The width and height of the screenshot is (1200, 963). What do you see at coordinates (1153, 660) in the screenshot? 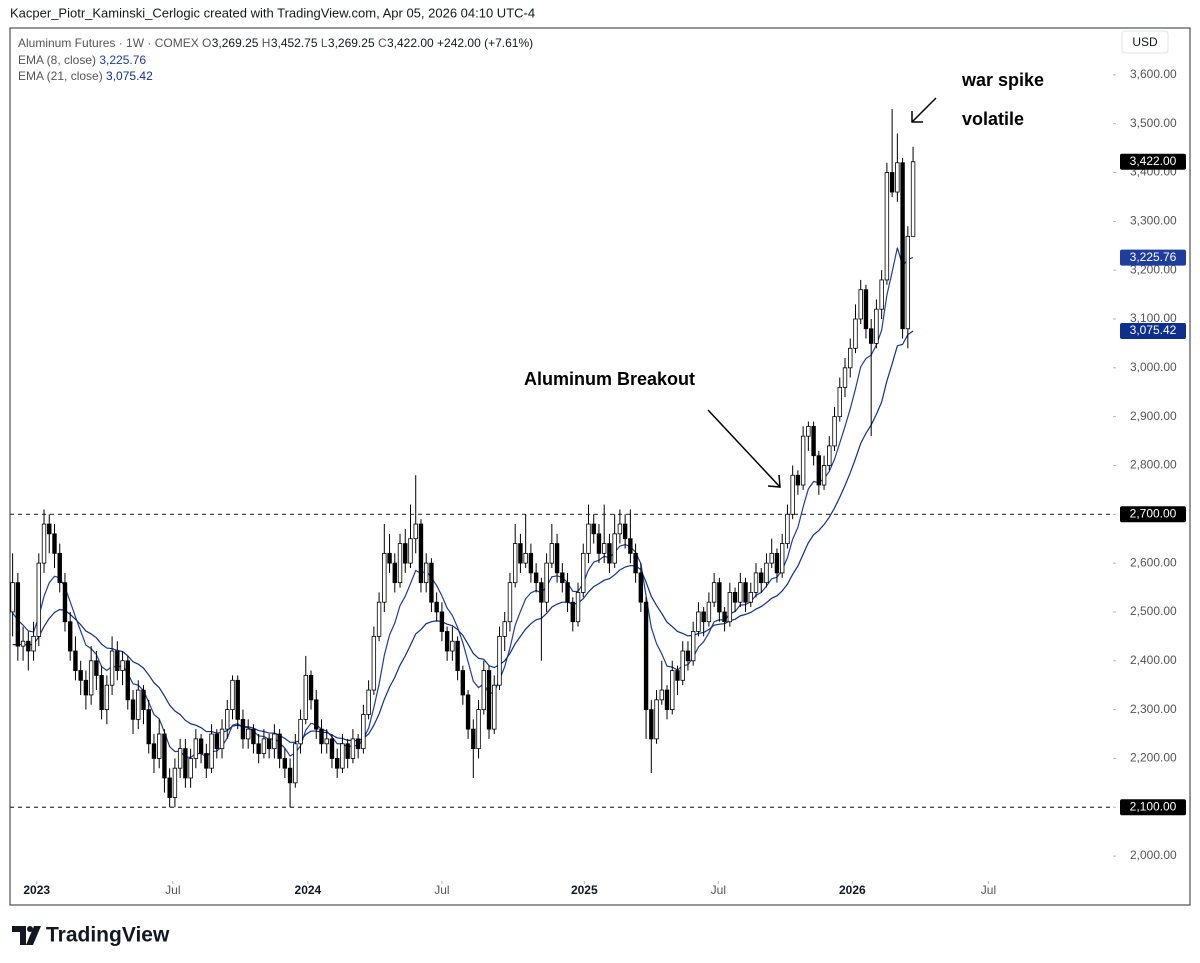
I see `y-tick-label: 2,400.00` at bounding box center [1153, 660].